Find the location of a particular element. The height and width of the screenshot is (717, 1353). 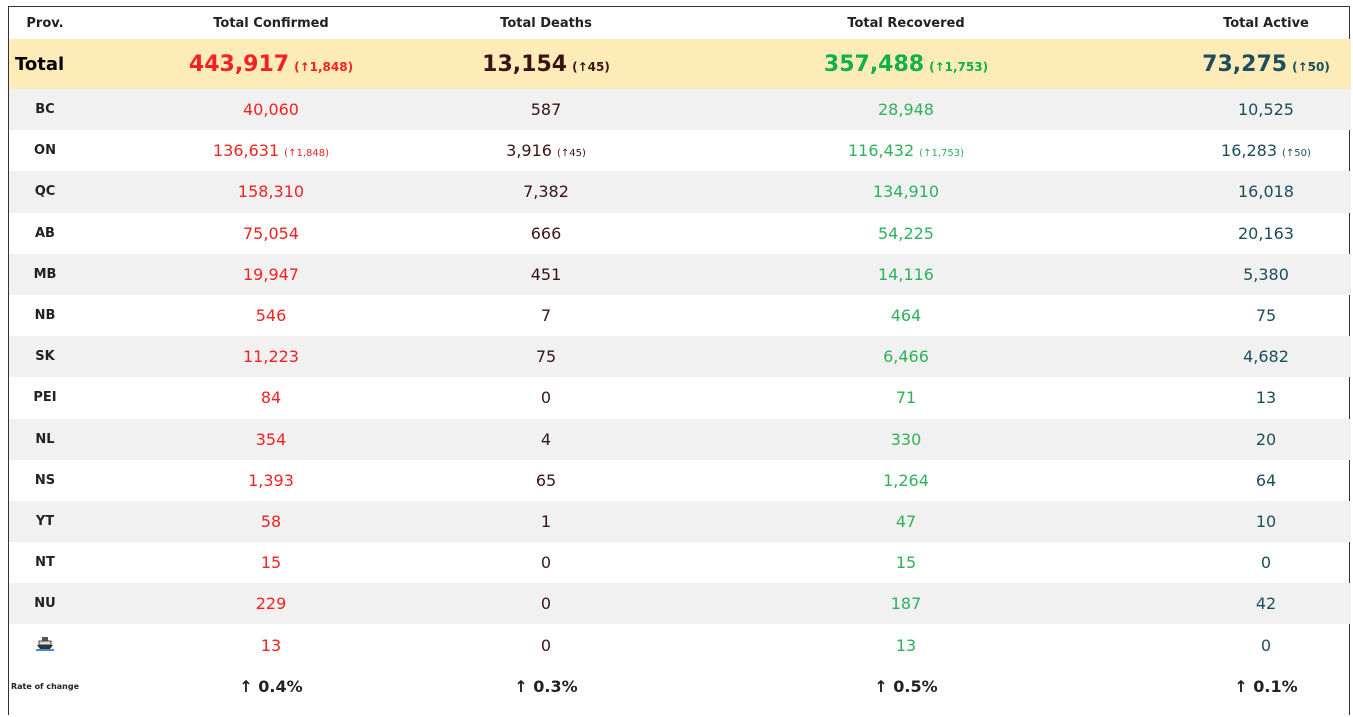

active-value: 0 is located at coordinates (1266, 563).